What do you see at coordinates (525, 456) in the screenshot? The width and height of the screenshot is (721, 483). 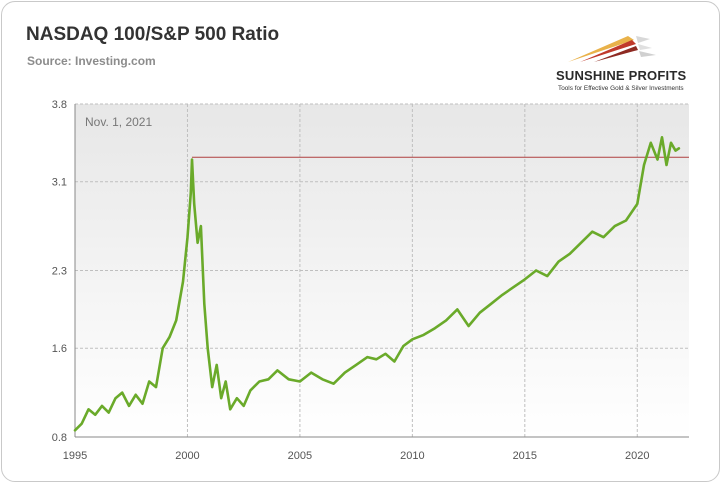 I see `x-tick-label: 2015` at bounding box center [525, 456].